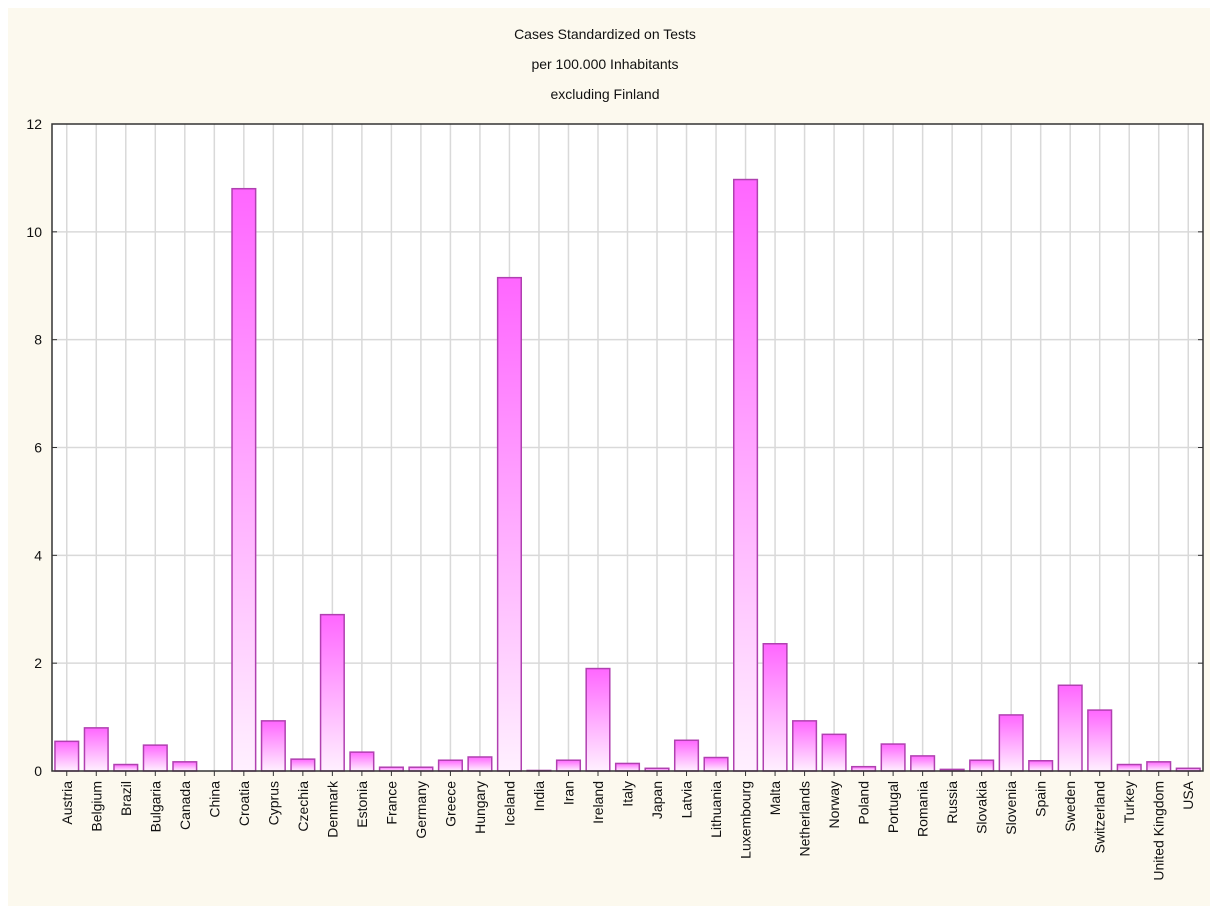 This screenshot has height=908, width=1210. Describe the element at coordinates (628, 794) in the screenshot. I see `x-tick-label: Italy` at that location.